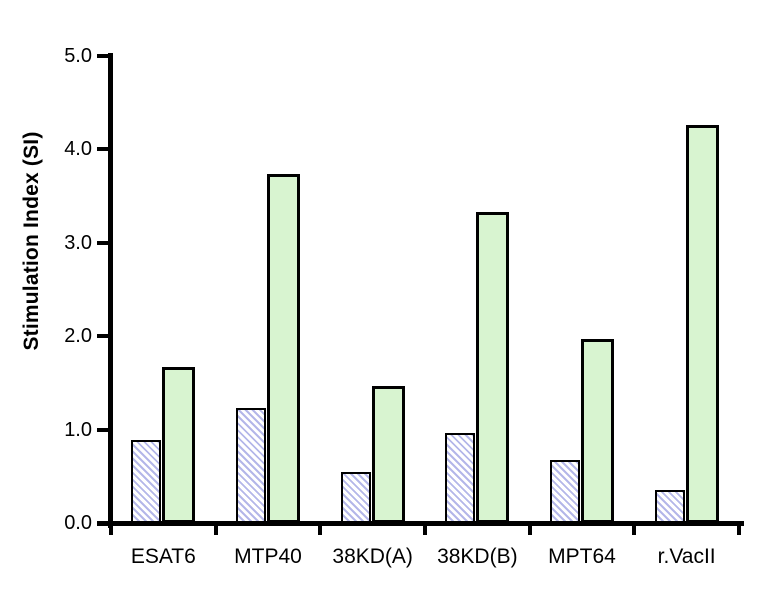  Describe the element at coordinates (460, 478) in the screenshot. I see `bar-hatched-38kd-b-` at that location.